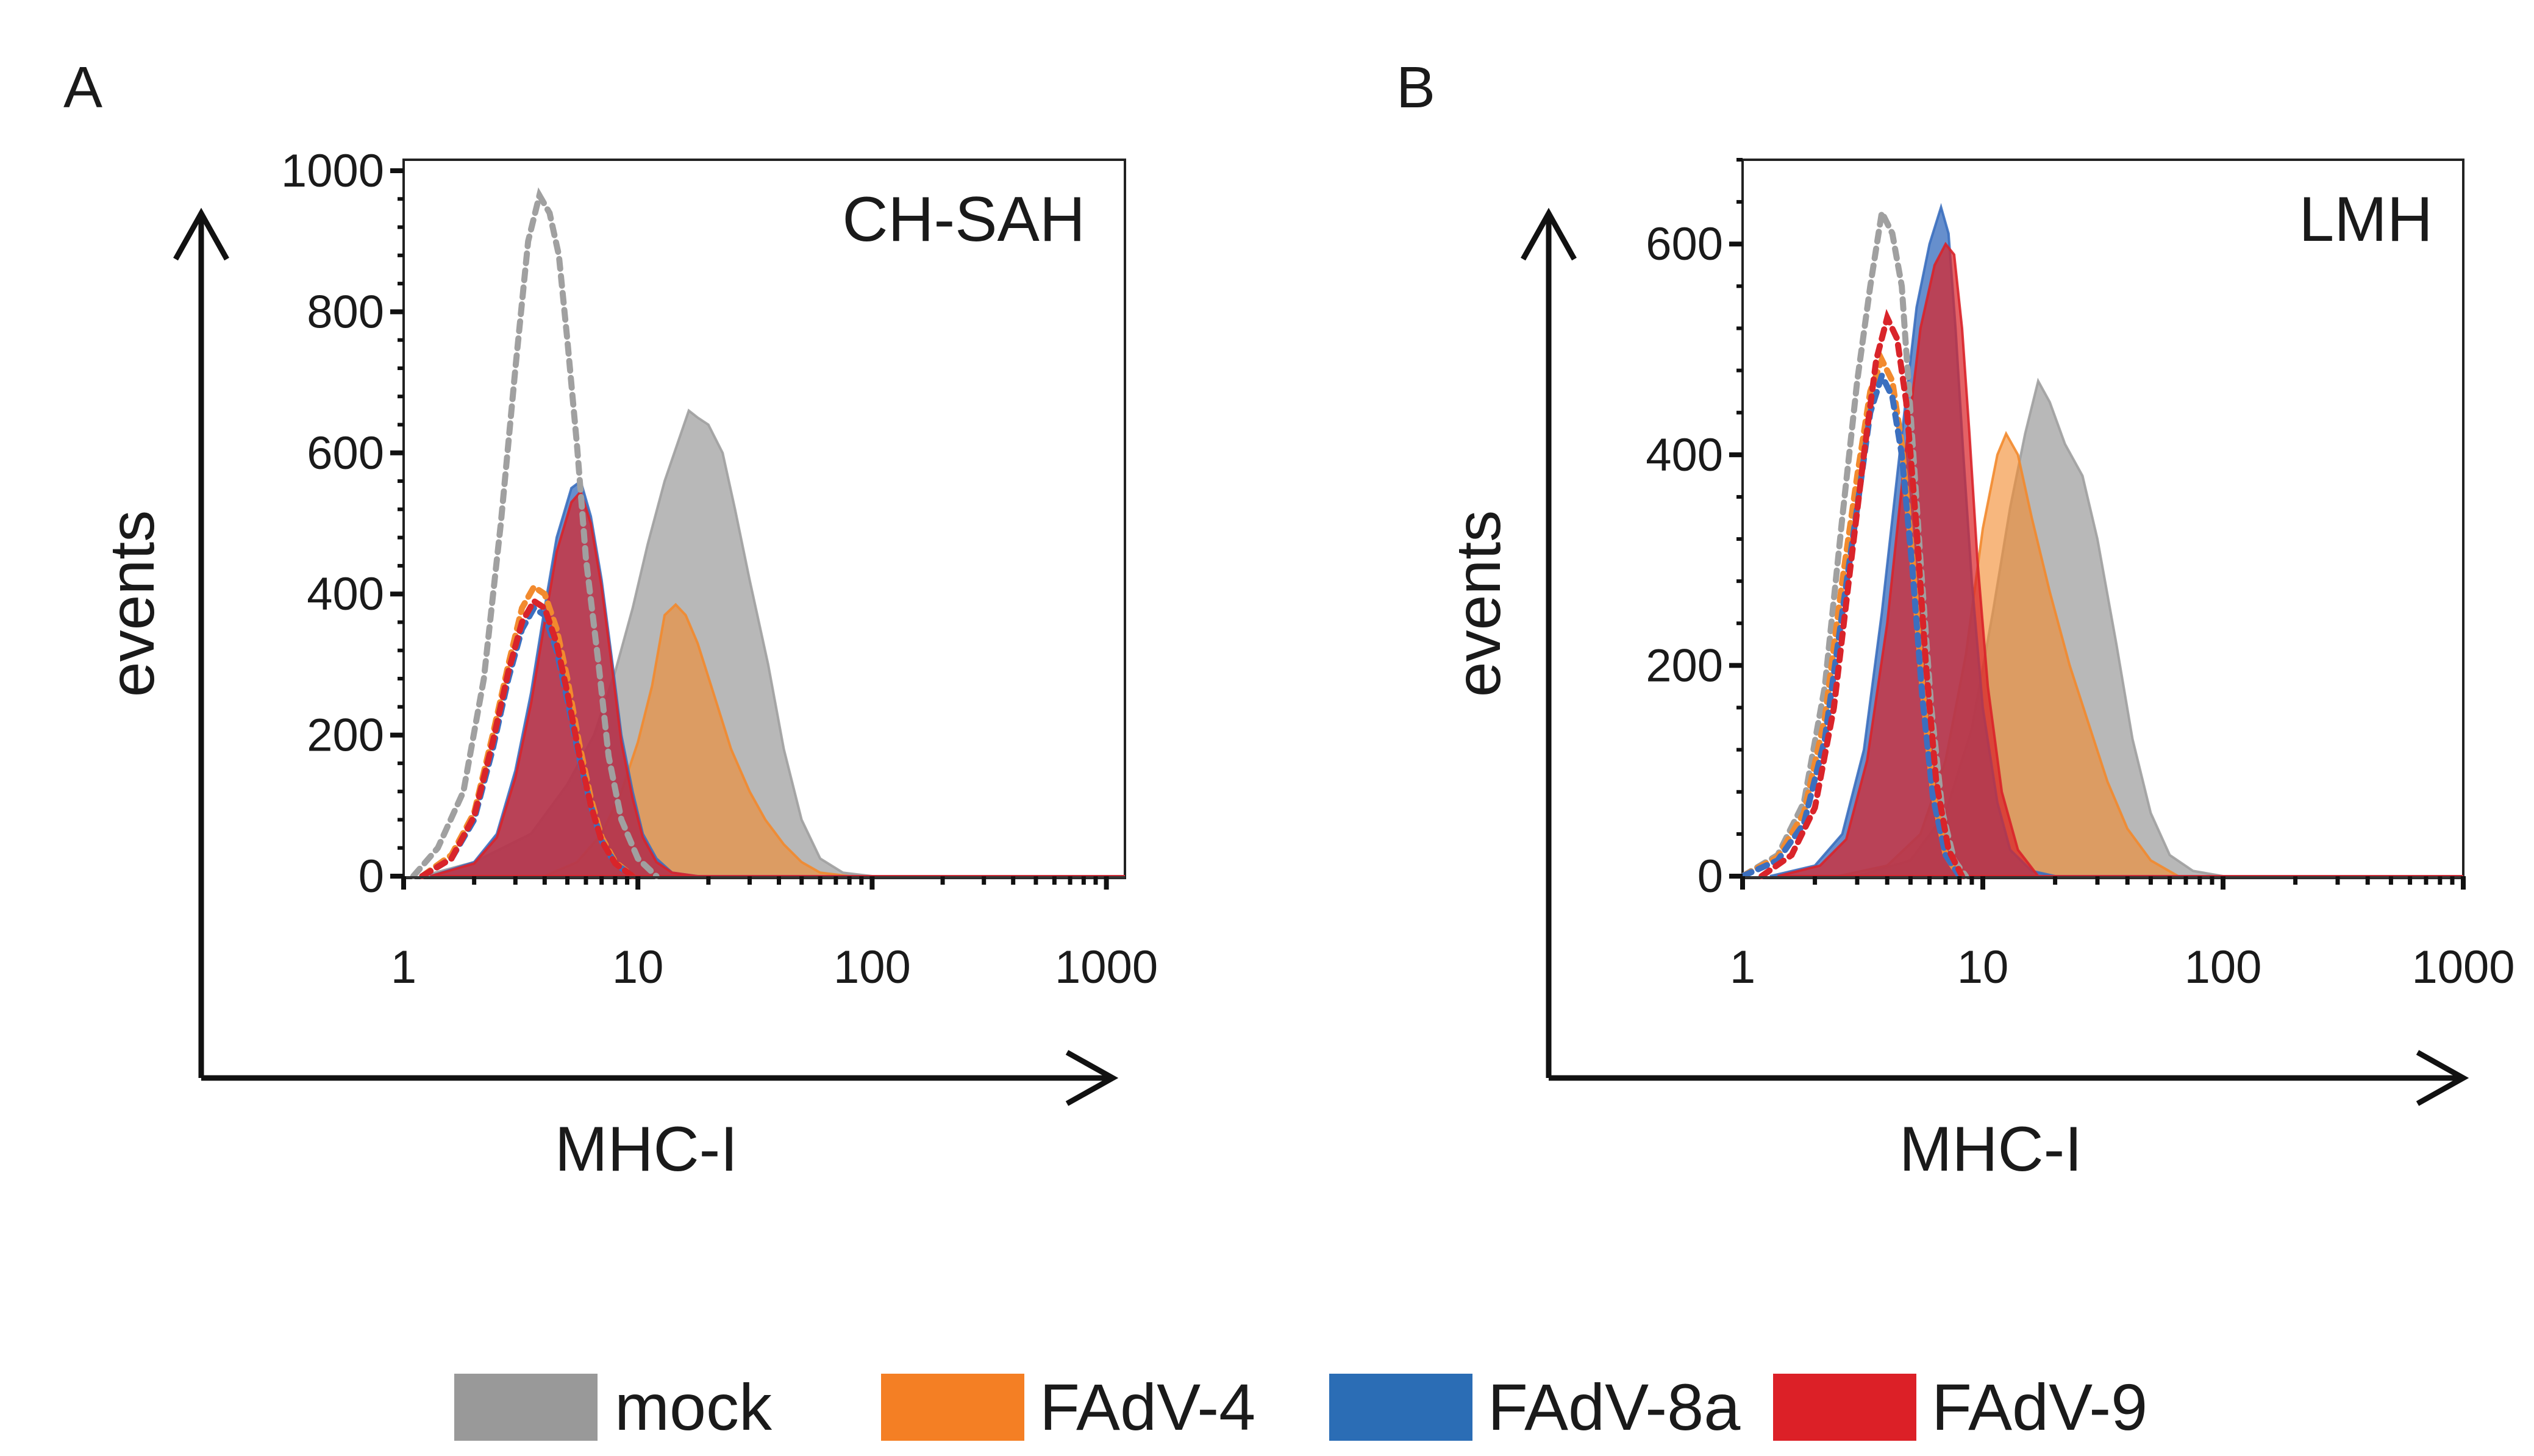  I want to click on legend-swatch-fadv8a, so click(1400, 1407).